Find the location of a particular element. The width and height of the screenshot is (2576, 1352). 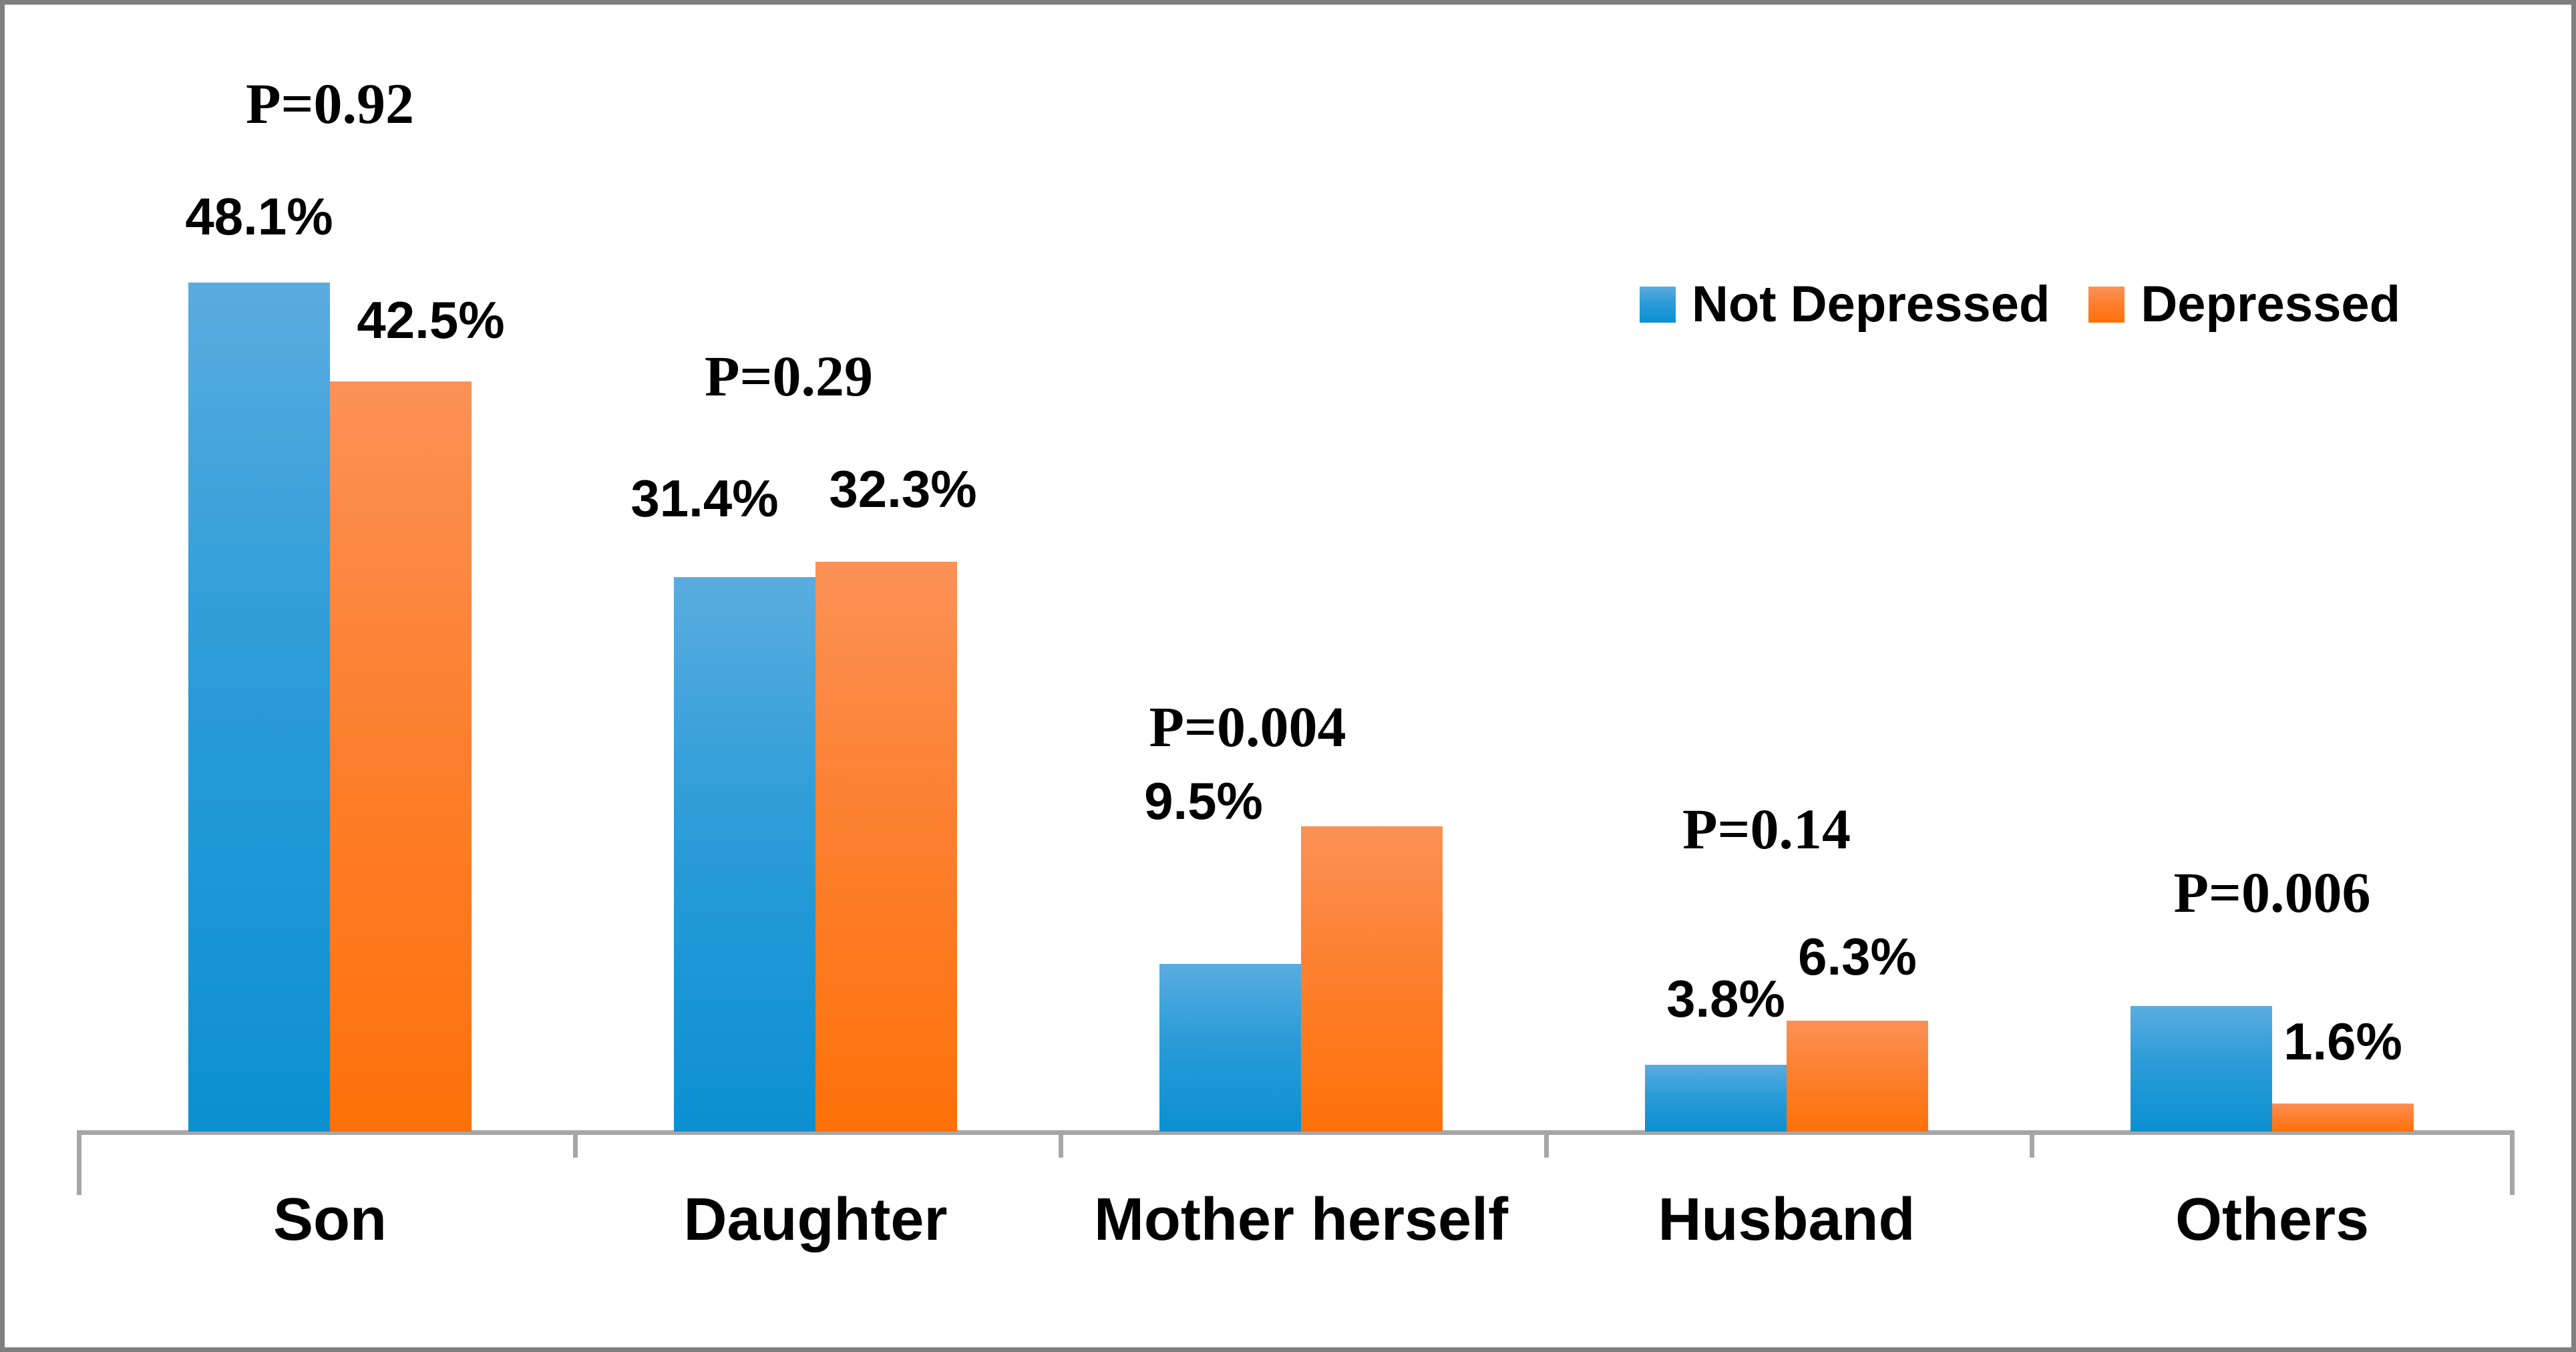

data-label-others-depressed: 1.6% is located at coordinates (2342, 1041).